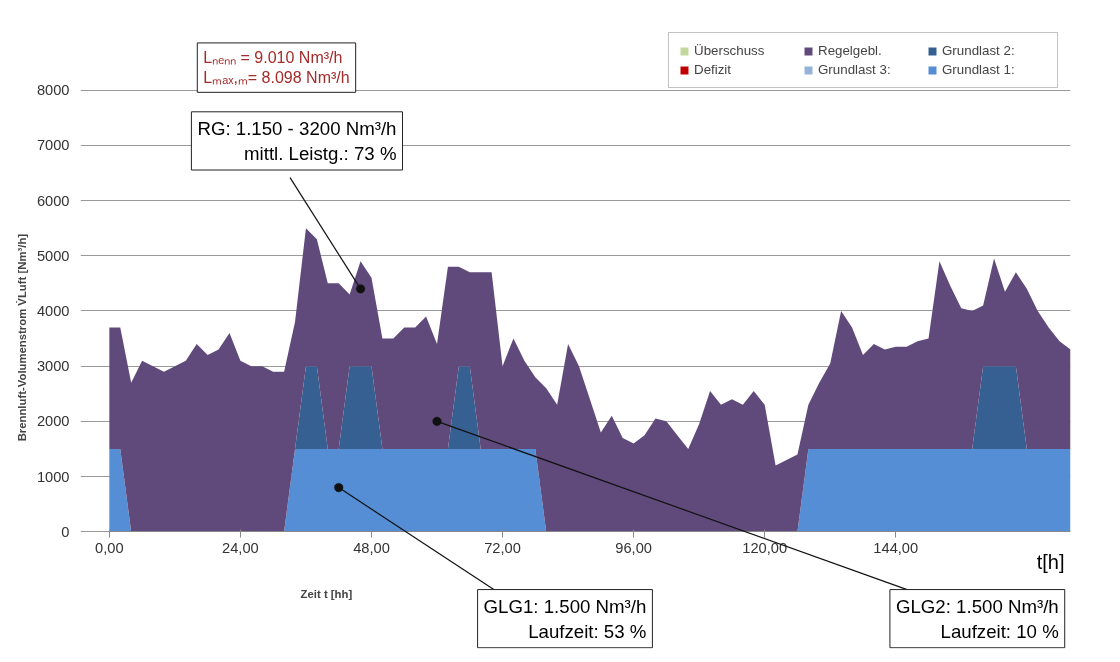 Image resolution: width=1120 pixels, height=662 pixels. What do you see at coordinates (850, 50) in the screenshot?
I see `legend-label: Regelgebl.` at bounding box center [850, 50].